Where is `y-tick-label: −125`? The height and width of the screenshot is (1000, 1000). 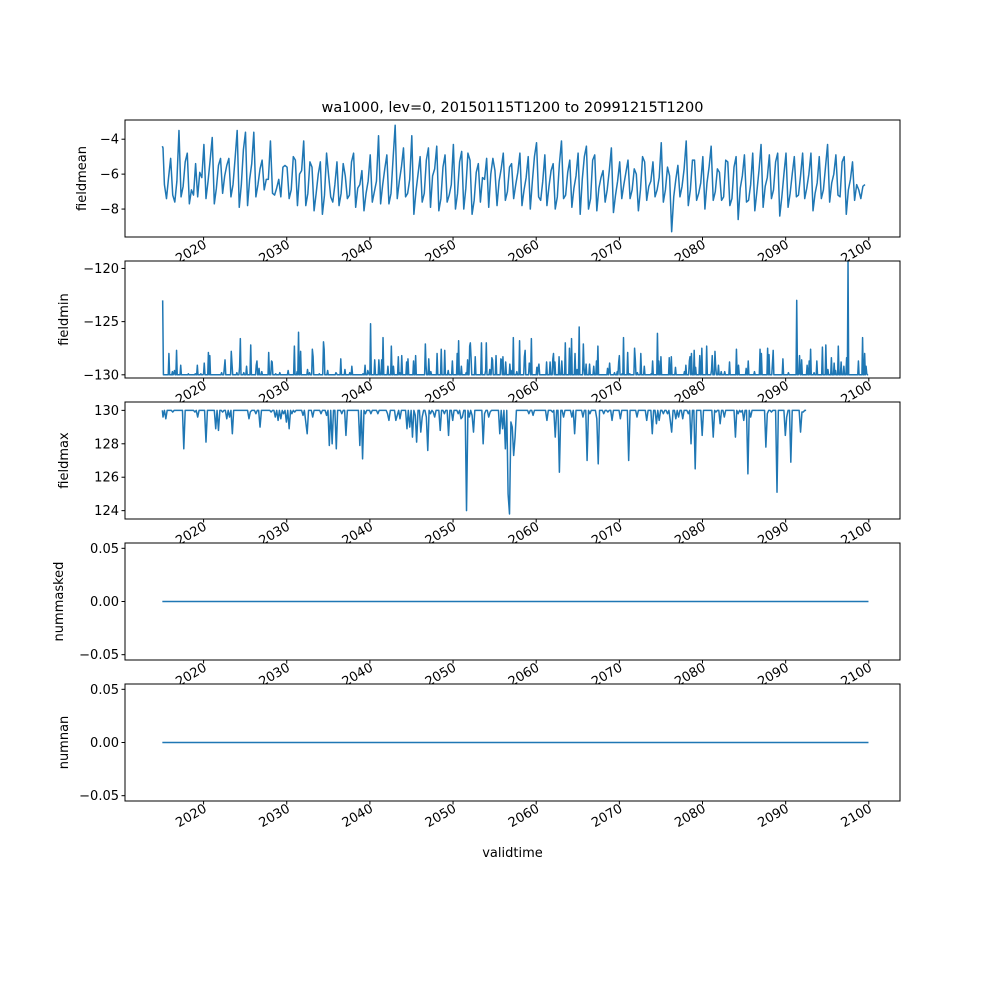
y-tick-label: −125 is located at coordinates (101, 322).